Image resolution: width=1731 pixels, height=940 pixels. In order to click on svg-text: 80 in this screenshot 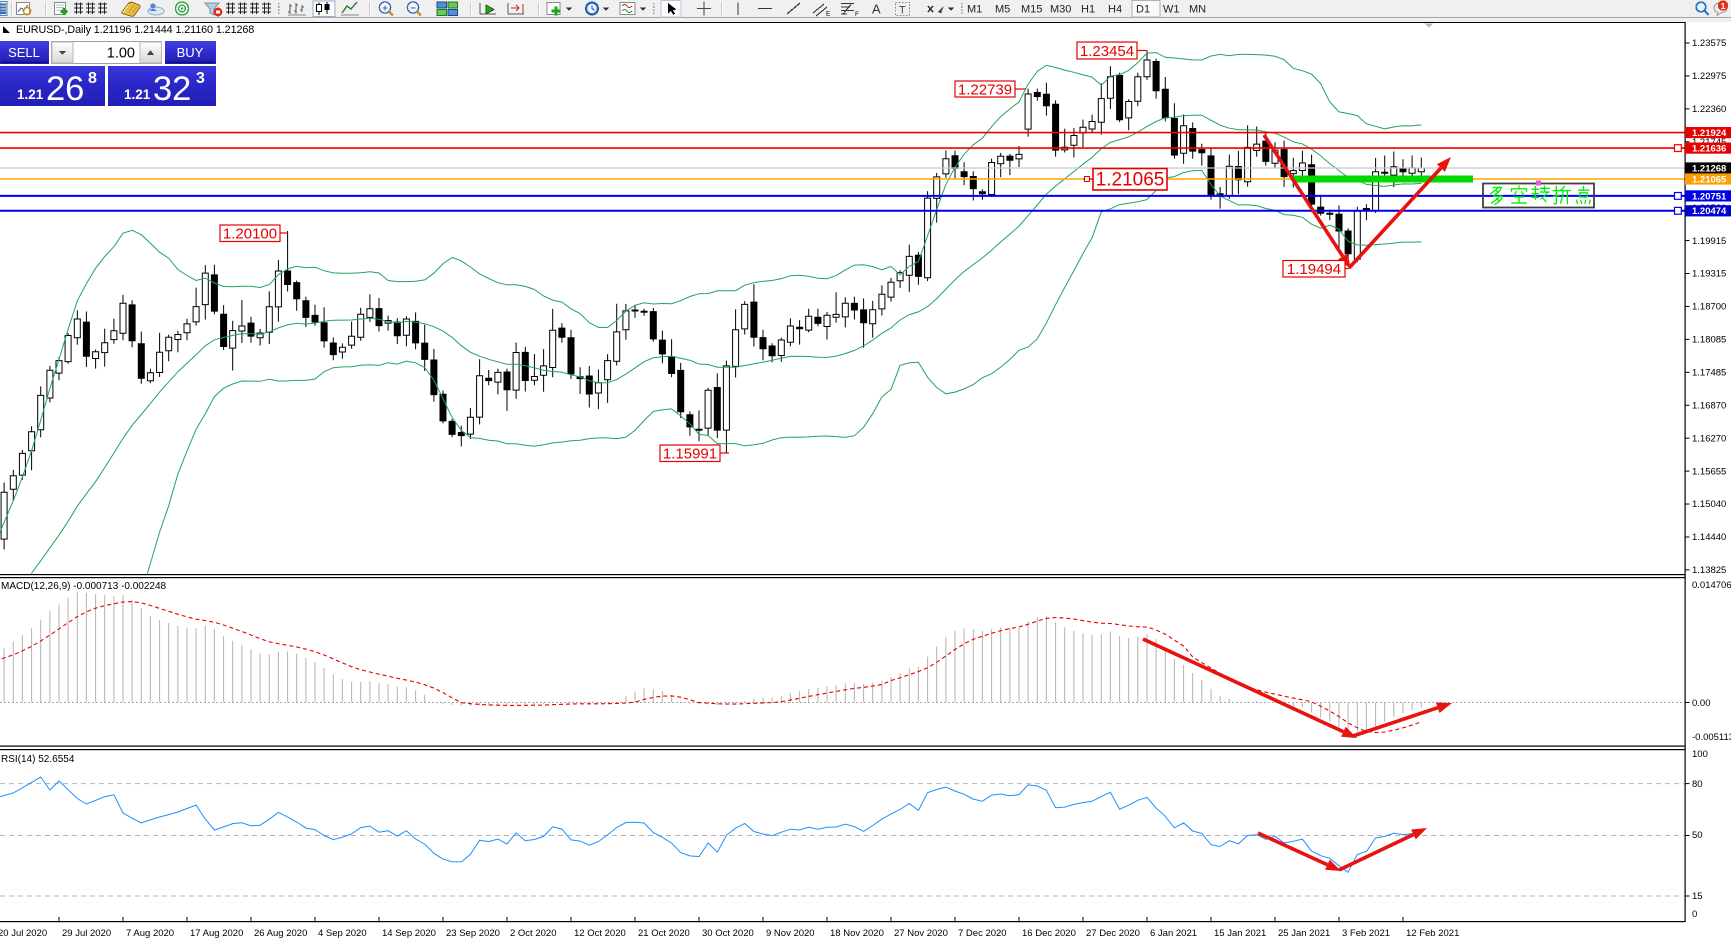, I will do `click(1697, 784)`.